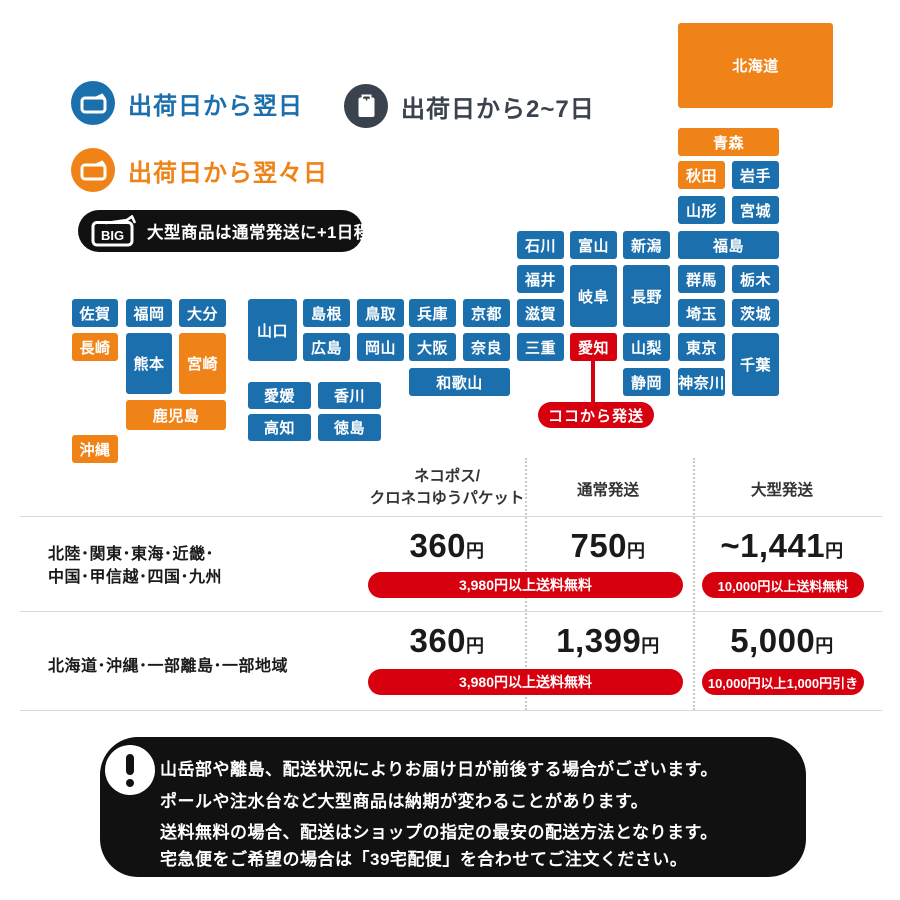 This screenshot has height=900, width=900. I want to click on map-block: 福井, so click(540, 279).